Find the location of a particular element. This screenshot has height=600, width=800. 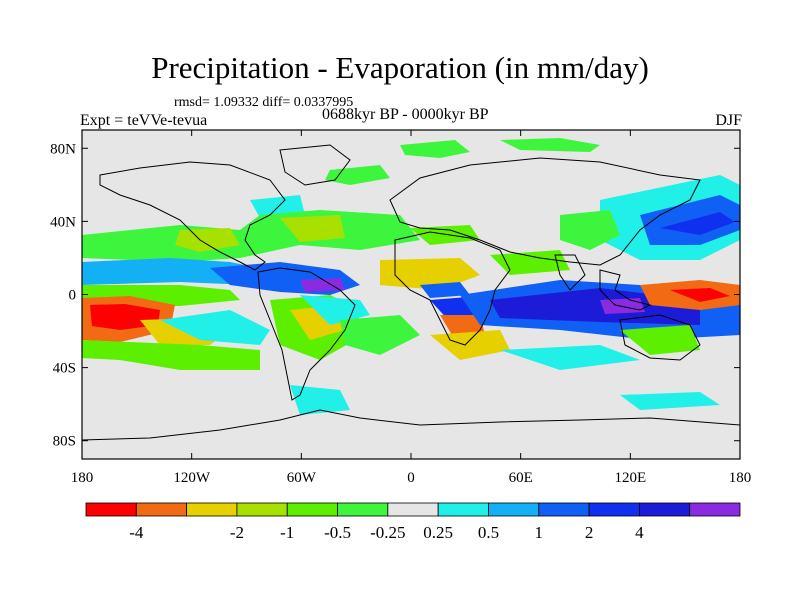

colorbar-label: 2 is located at coordinates (589, 532).